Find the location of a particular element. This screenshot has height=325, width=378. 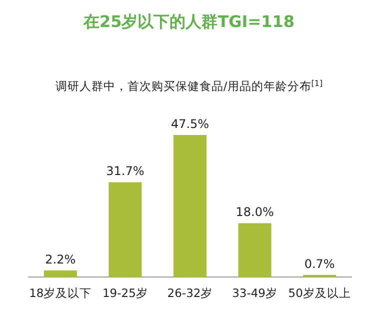

x-tick-label: 19-25岁 is located at coordinates (125, 293).